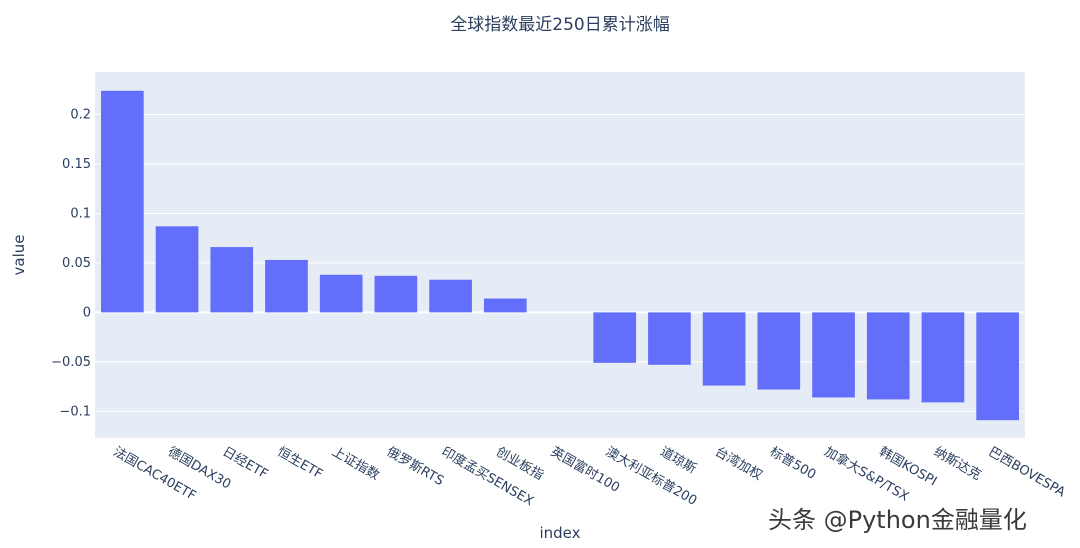  What do you see at coordinates (677, 460) in the screenshot?
I see `x-tick-label: 道琼斯` at bounding box center [677, 460].